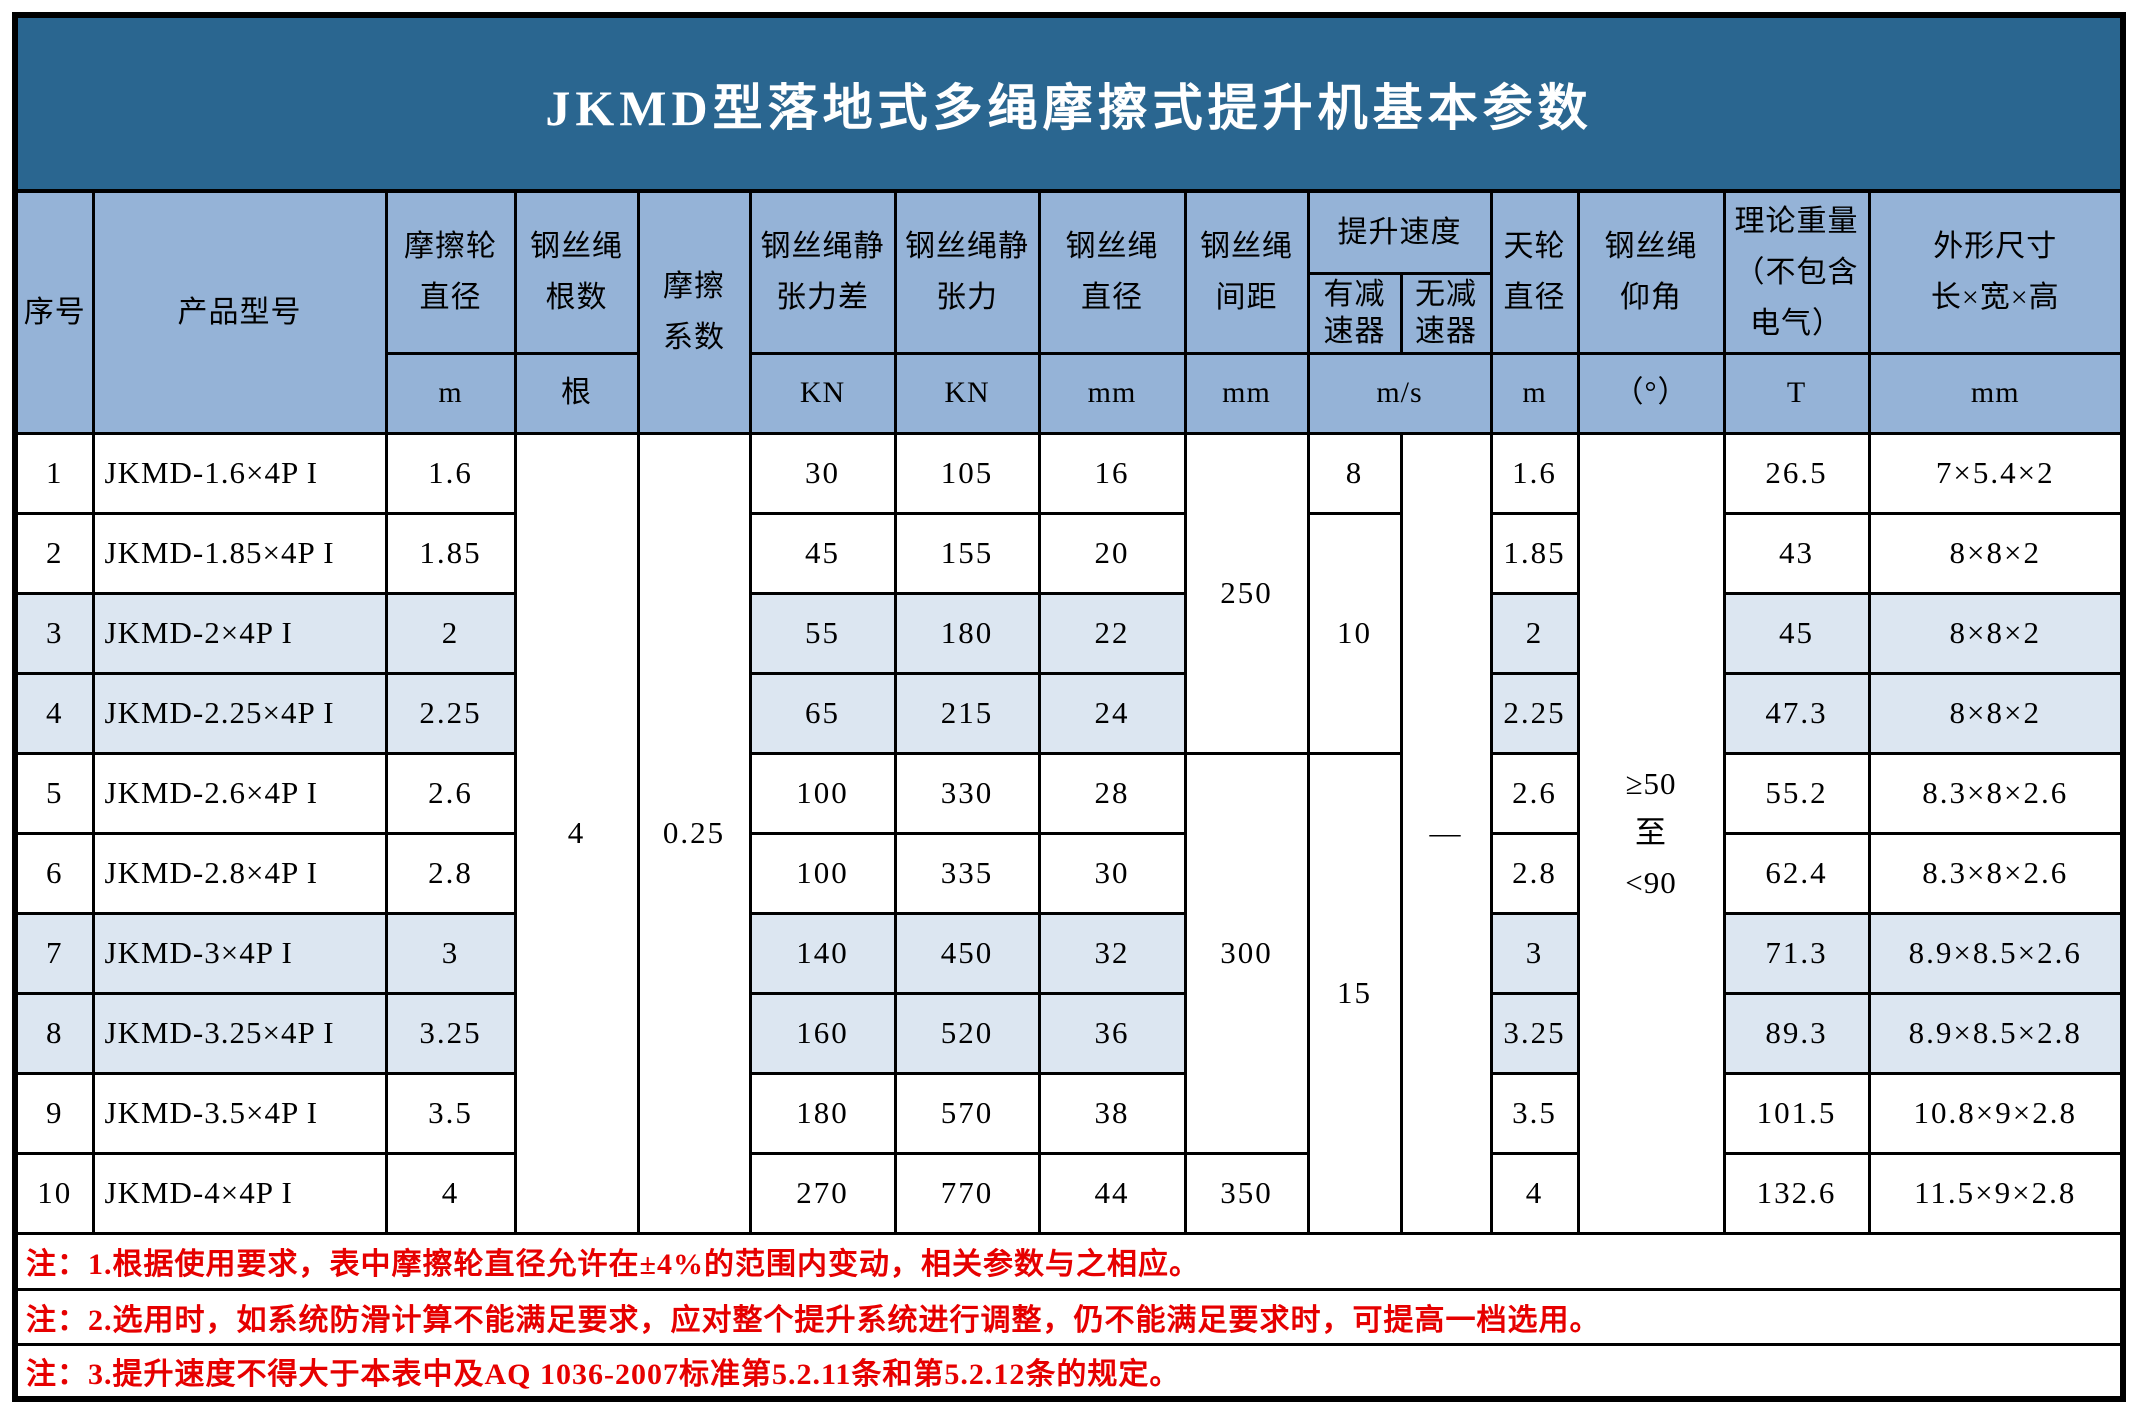 The image size is (2136, 1422). Describe the element at coordinates (1069, 1261) in the screenshot. I see `note-1: 注：1.根据使用要求，表中摩擦轮直径允许在±4%的范围内变动，相关参数与之相应。` at that location.